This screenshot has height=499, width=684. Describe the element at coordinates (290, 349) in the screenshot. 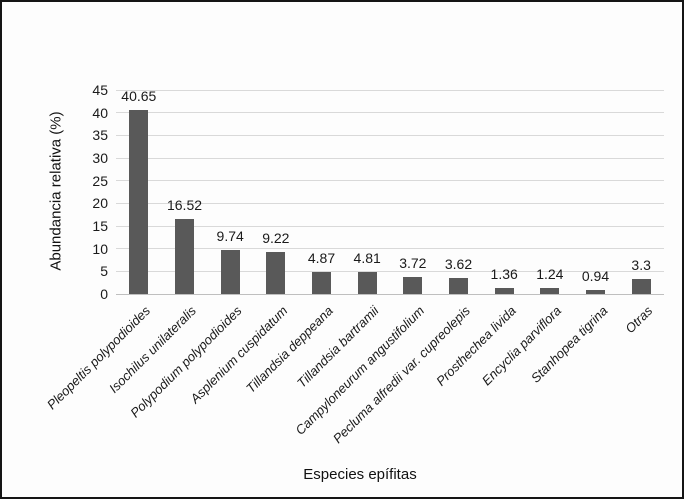

I see `category-label: Tillandsia deppeana` at that location.